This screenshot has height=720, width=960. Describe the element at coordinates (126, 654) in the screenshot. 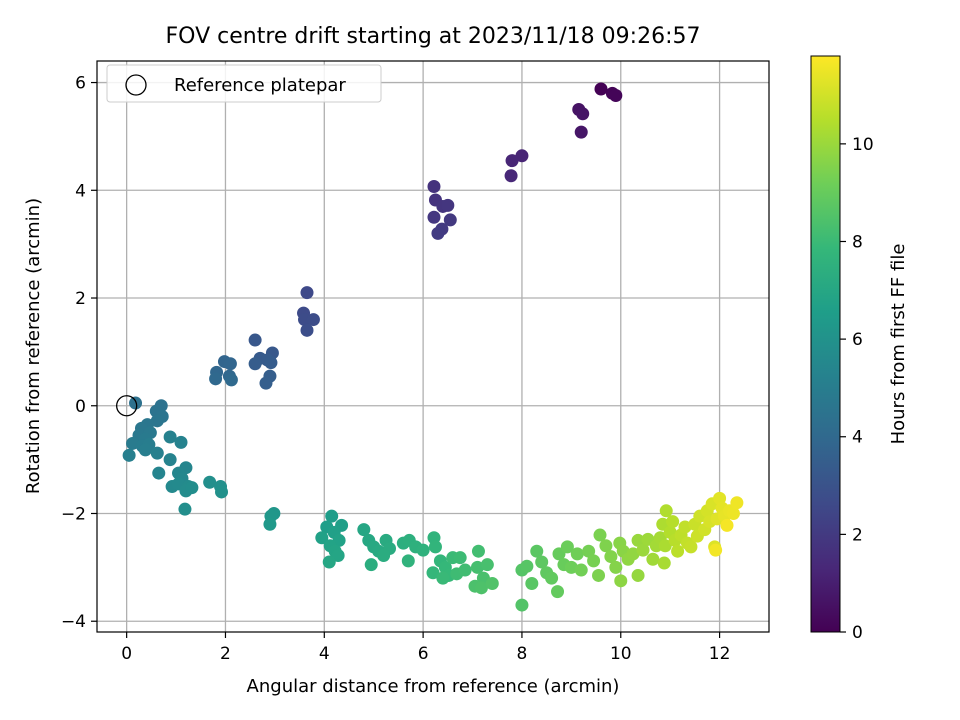

I see `x-tick-label: 0` at that location.